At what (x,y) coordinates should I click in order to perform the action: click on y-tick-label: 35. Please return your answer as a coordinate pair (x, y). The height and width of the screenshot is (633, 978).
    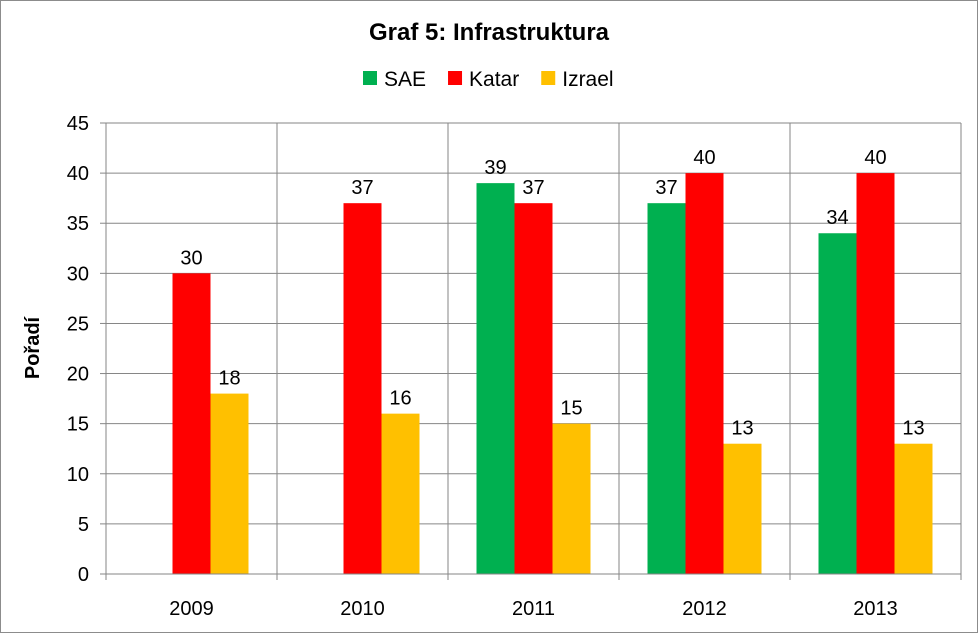
    Looking at the image, I should click on (78, 224).